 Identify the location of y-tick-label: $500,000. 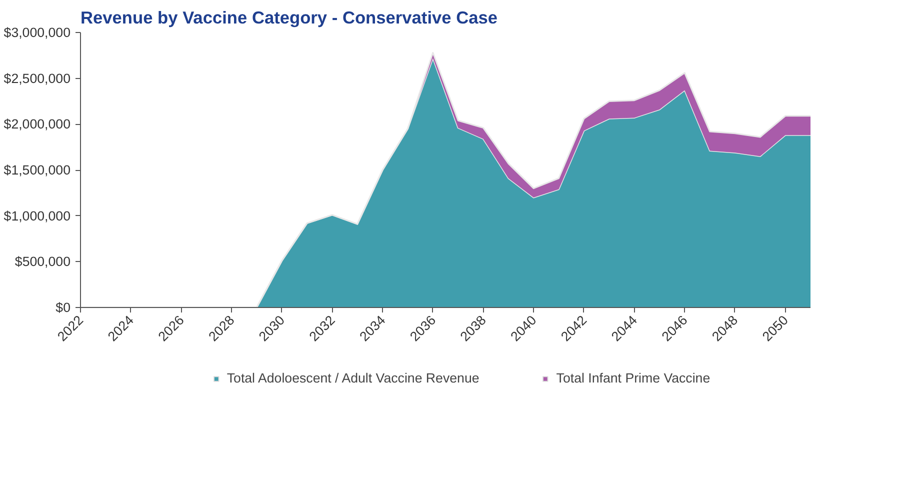
(42, 262).